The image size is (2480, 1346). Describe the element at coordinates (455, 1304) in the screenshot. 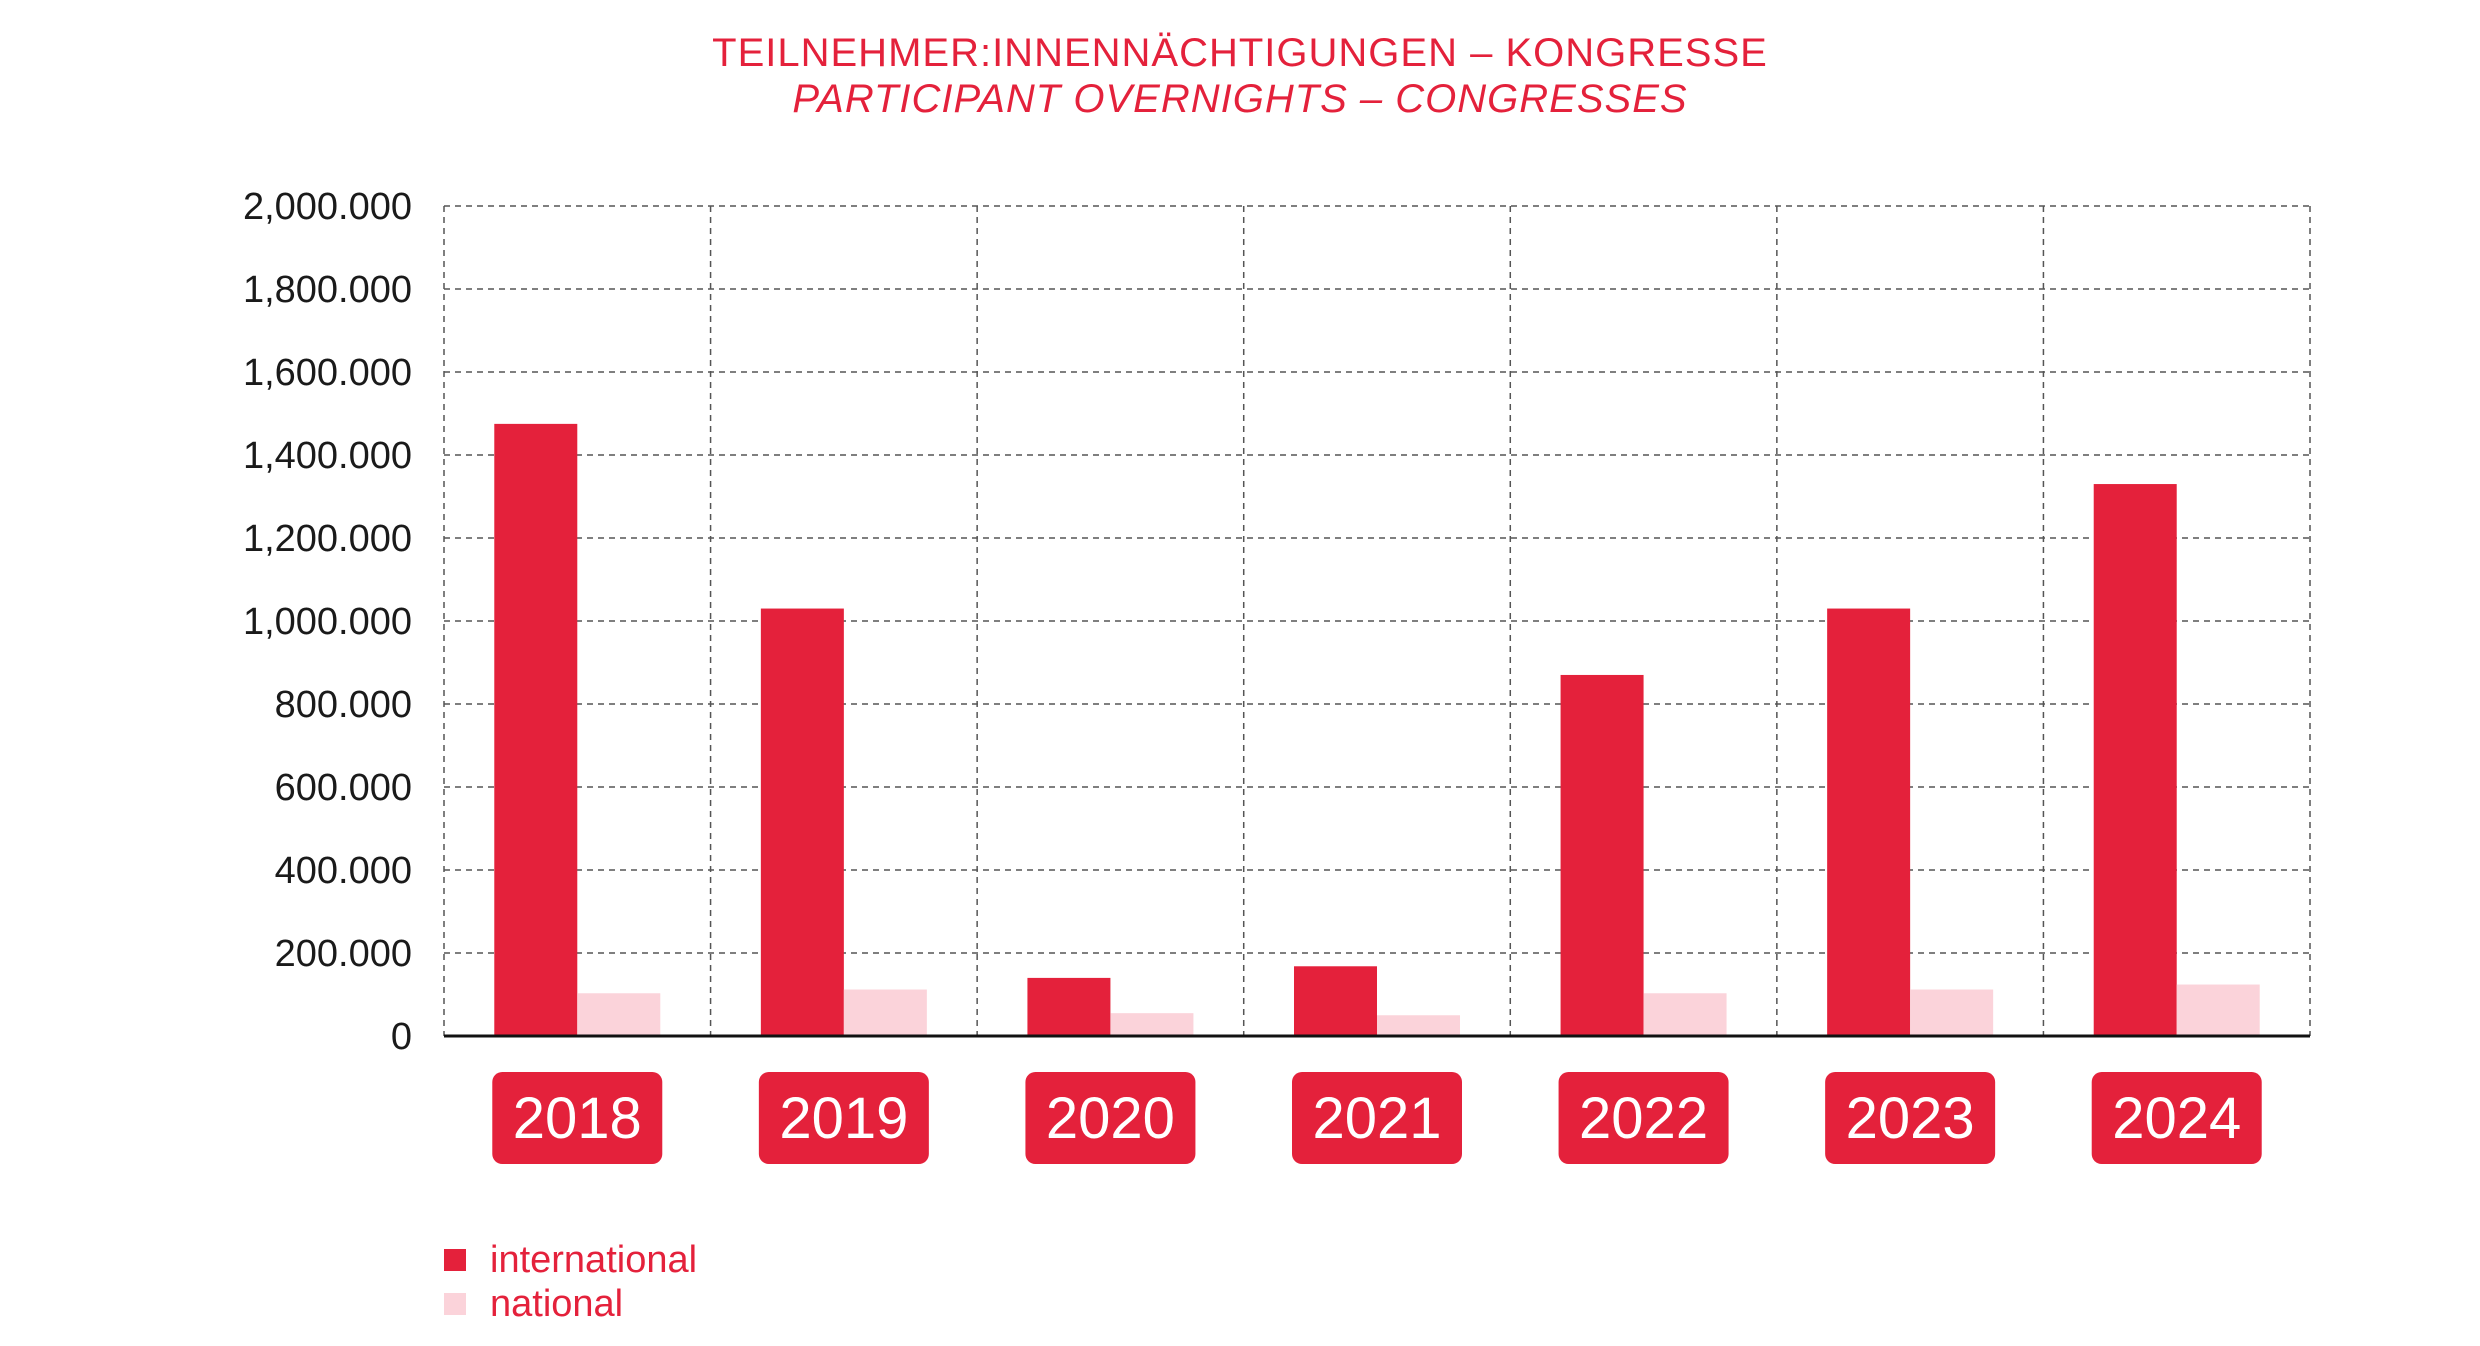

I see `legend-swatch-national` at that location.